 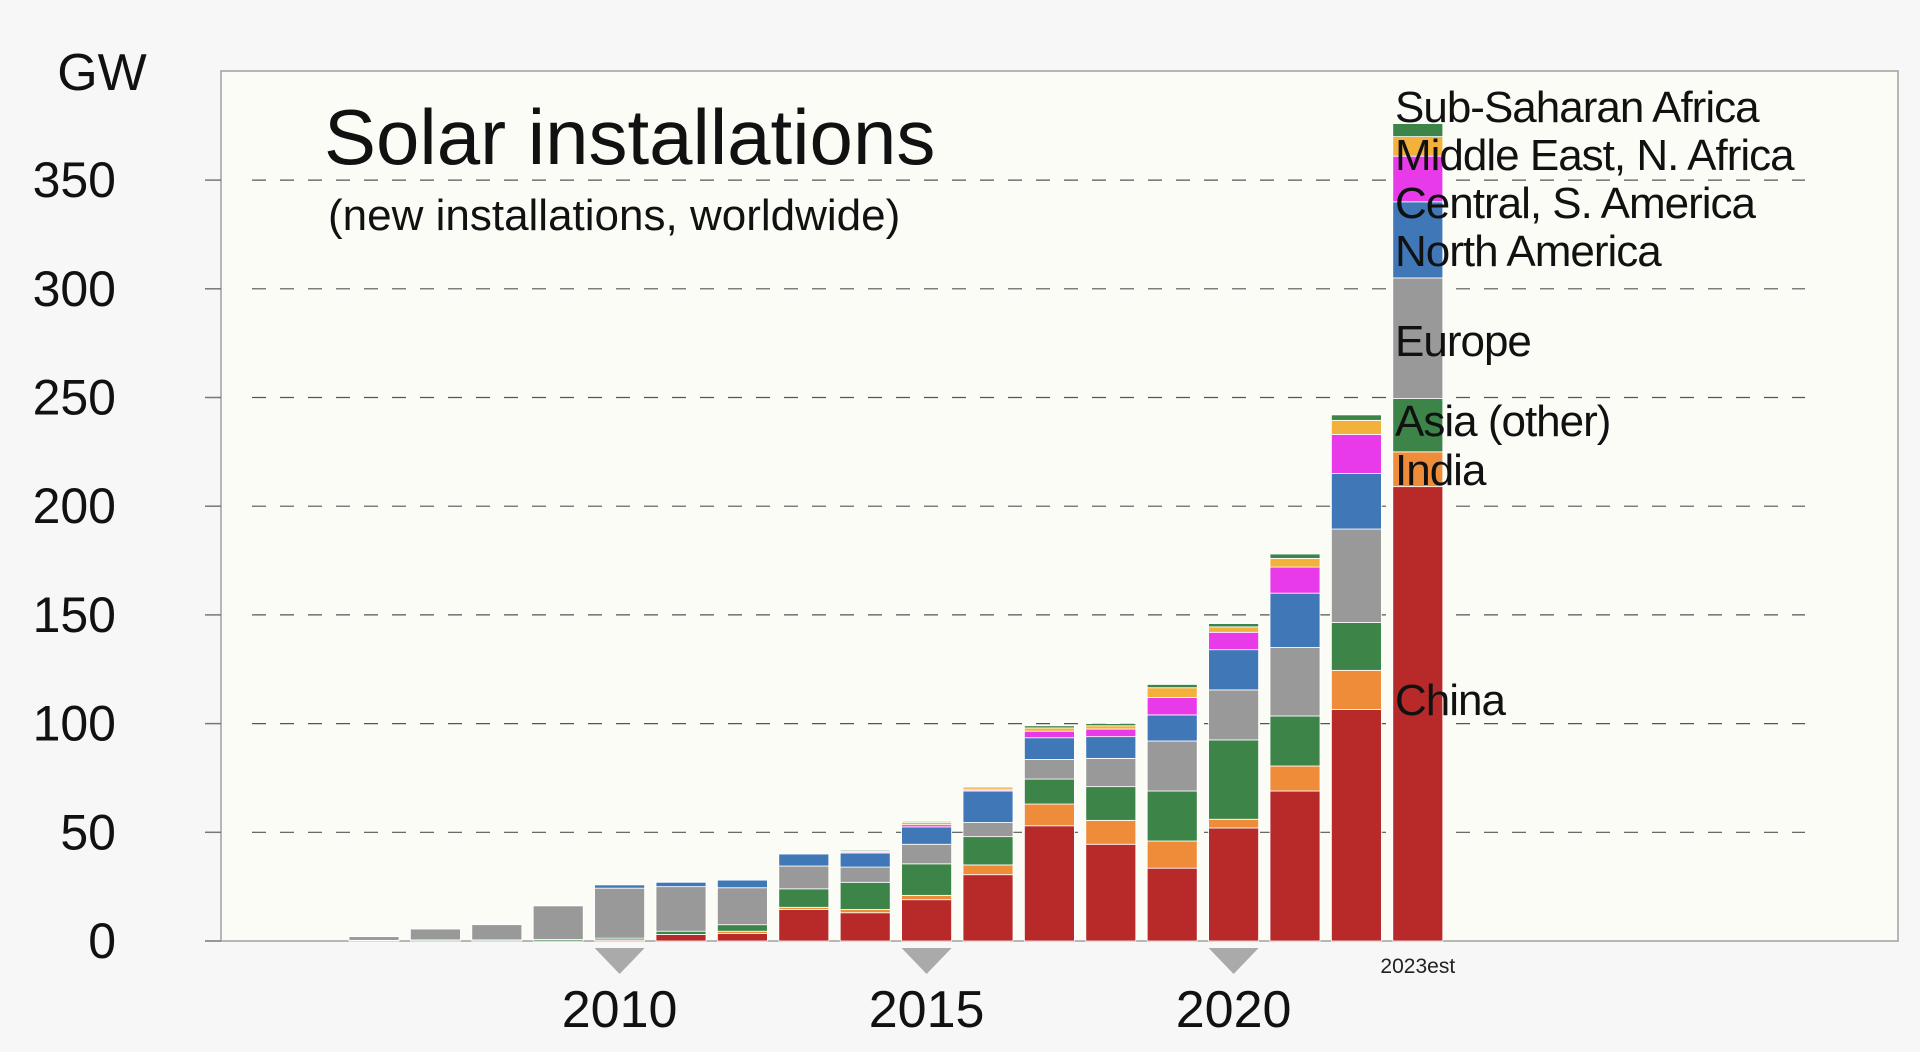 I want to click on bar-2007-europe, so click(x=435, y=934).